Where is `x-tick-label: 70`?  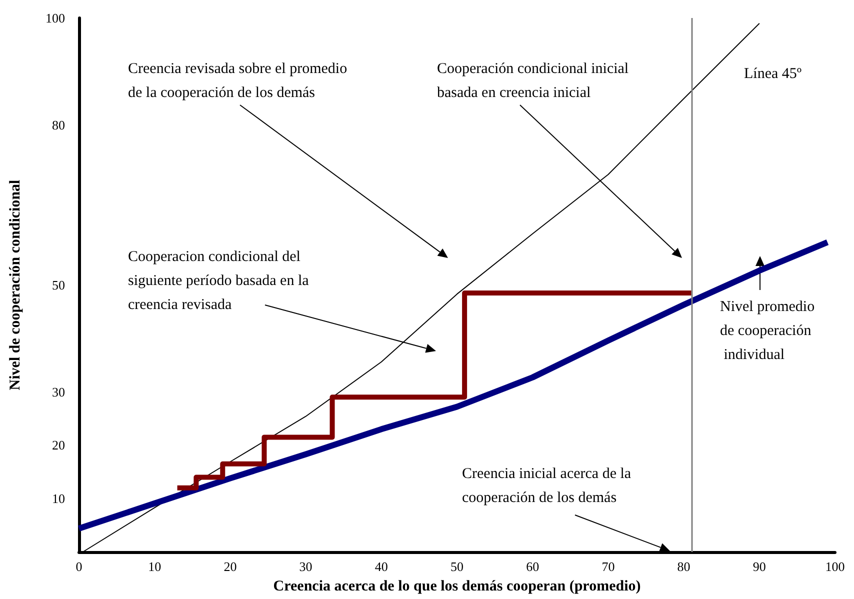 x-tick-label: 70 is located at coordinates (608, 566).